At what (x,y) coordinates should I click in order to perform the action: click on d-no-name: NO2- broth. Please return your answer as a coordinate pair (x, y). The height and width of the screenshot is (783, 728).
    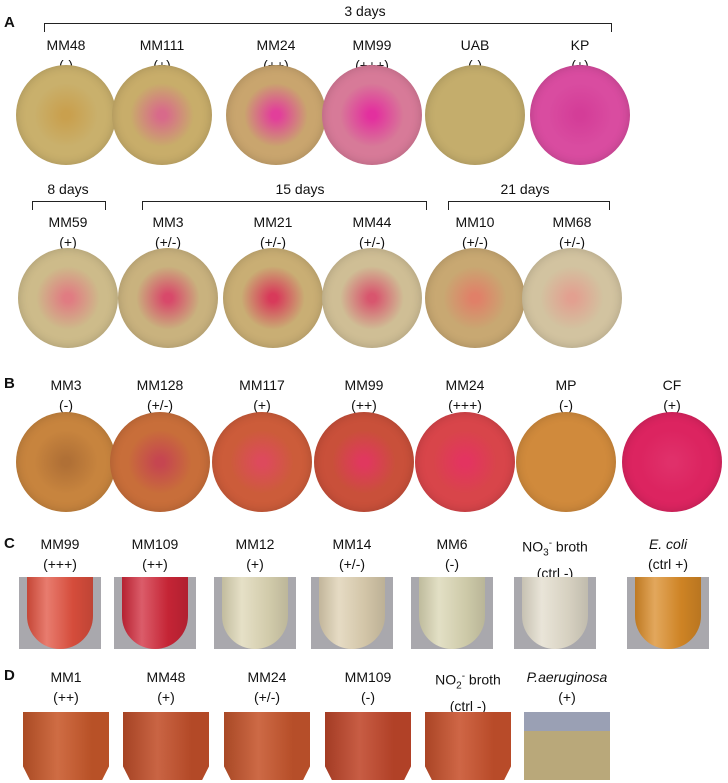
    Looking at the image, I should click on (468, 681).